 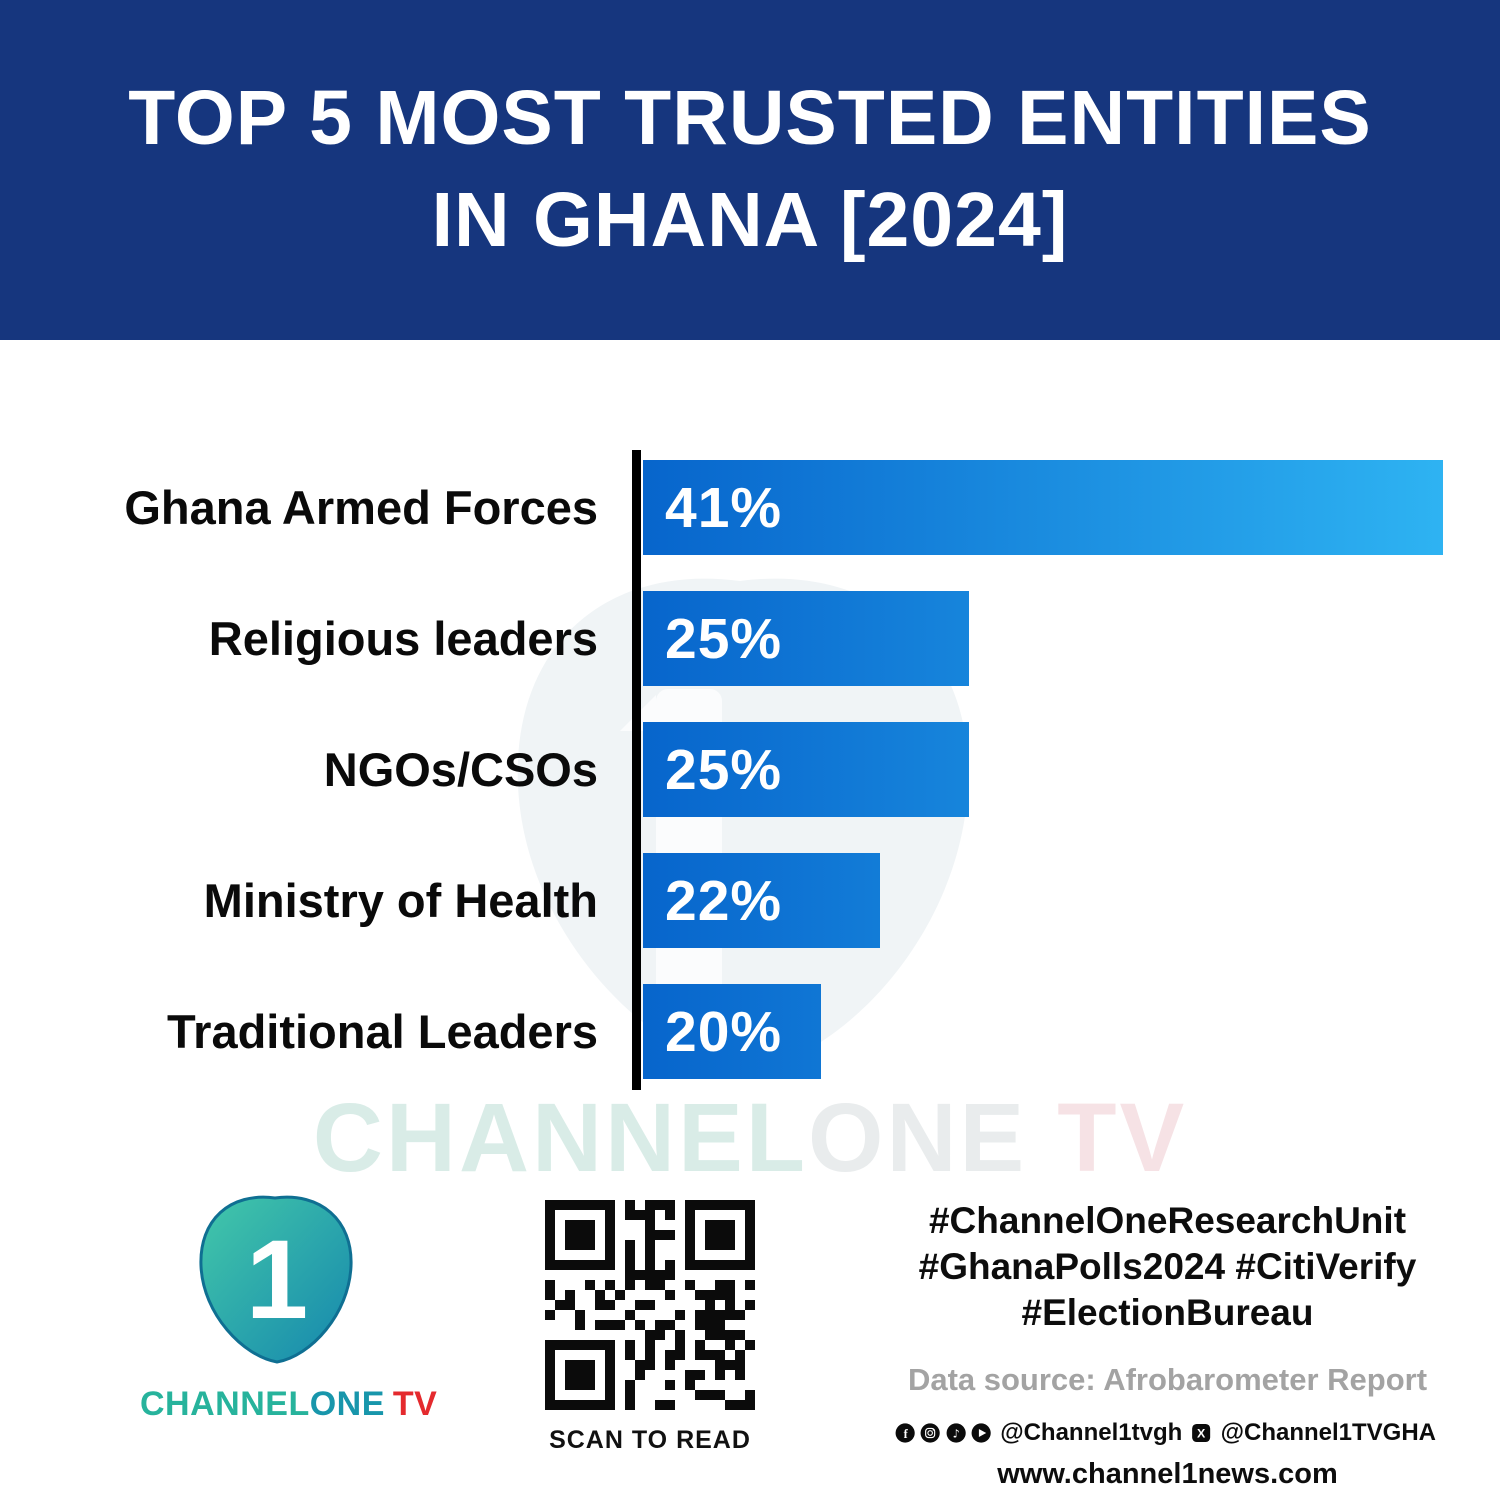 I want to click on category-label: Traditional Leaders, so click(x=382, y=1031).